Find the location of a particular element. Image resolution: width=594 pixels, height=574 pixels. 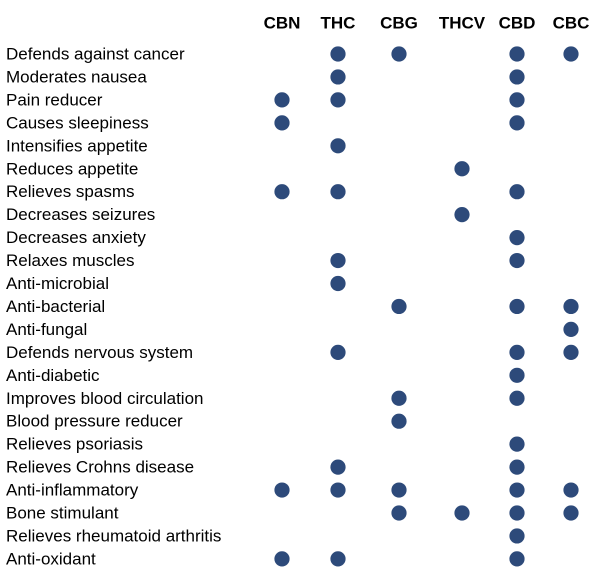

column-header-cbd: CBD is located at coordinates (517, 23).